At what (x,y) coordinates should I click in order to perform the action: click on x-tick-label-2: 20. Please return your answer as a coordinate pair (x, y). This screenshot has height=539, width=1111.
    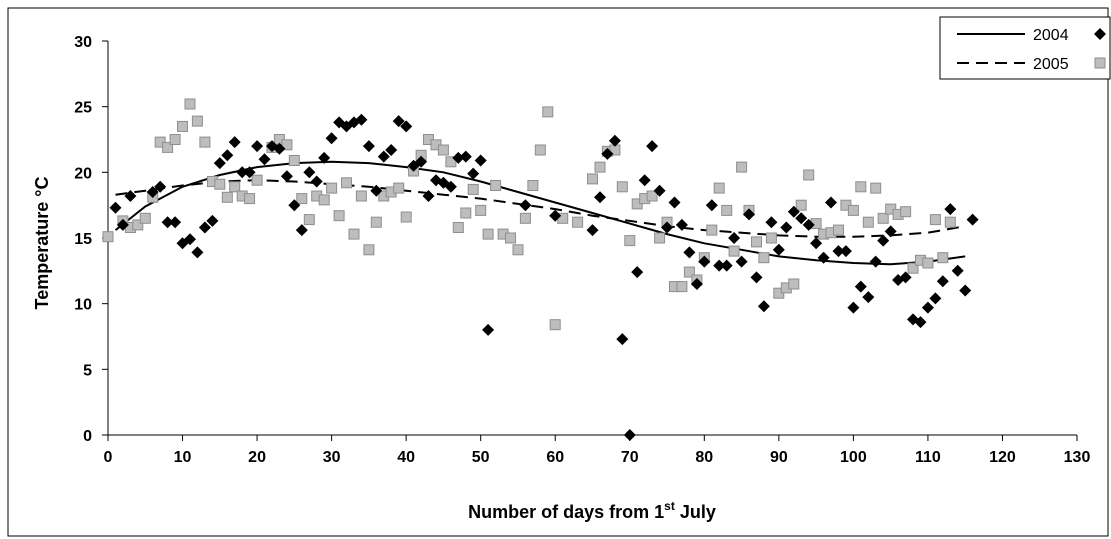
    Looking at the image, I should click on (257, 457).